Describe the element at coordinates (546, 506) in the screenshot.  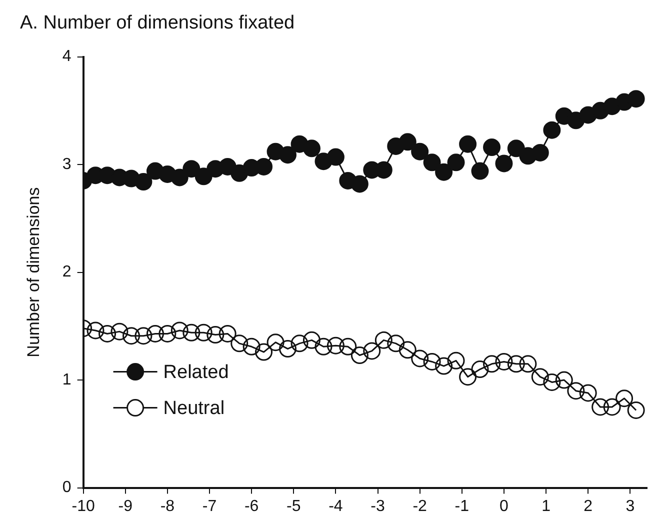
I see `x-tick-label: 1` at that location.